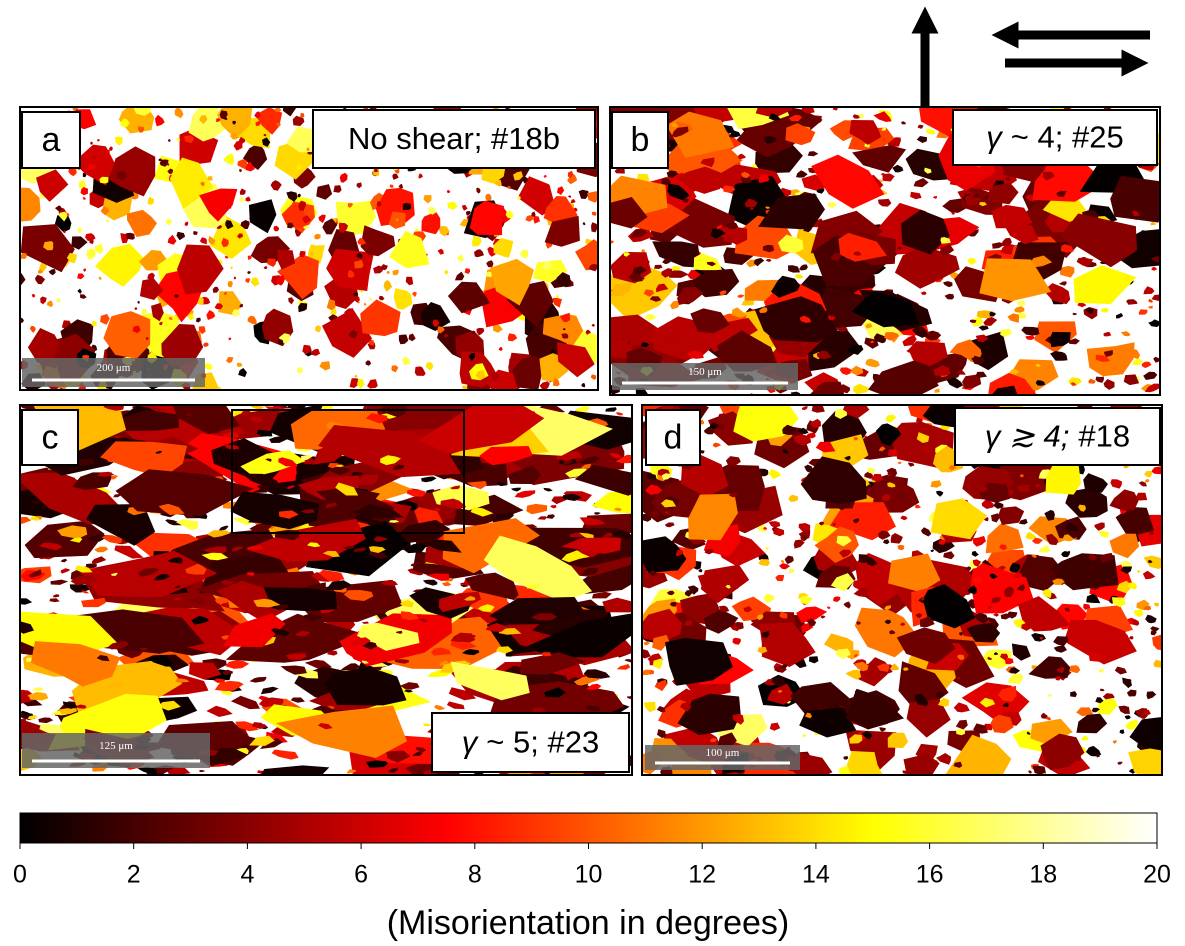 The image size is (1185, 946). Describe the element at coordinates (454, 138) in the screenshot. I see `caption: No shear; #18b` at that location.